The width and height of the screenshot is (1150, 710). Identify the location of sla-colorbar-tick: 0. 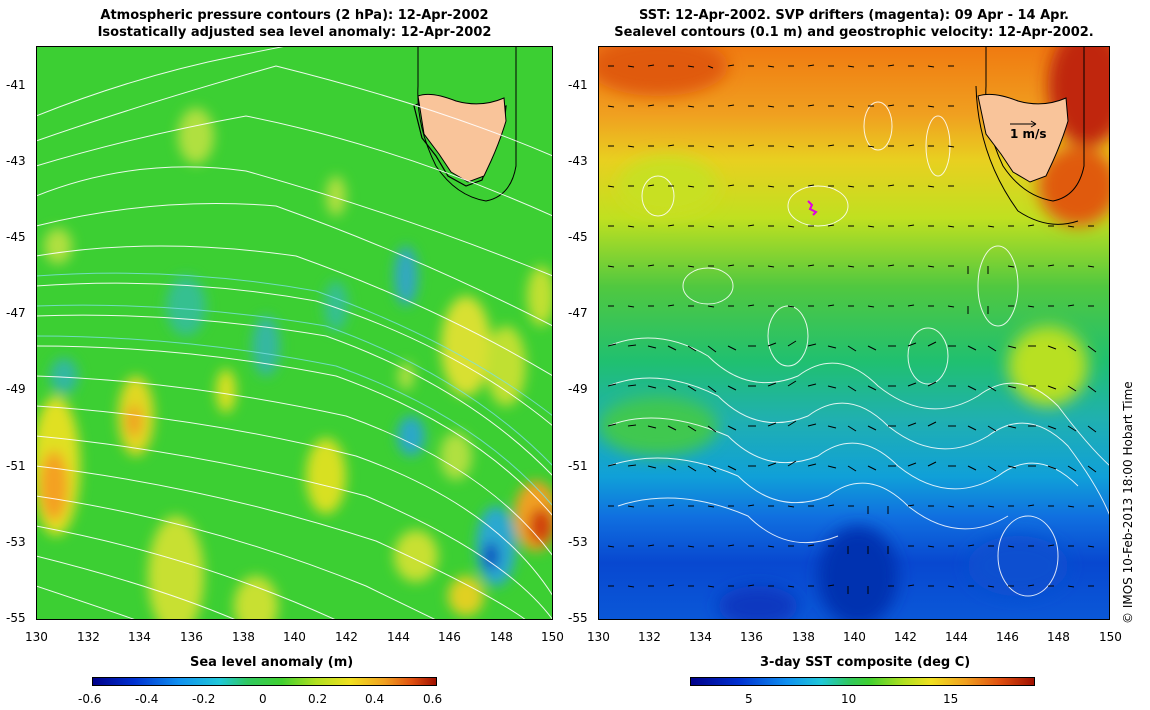
(263, 699).